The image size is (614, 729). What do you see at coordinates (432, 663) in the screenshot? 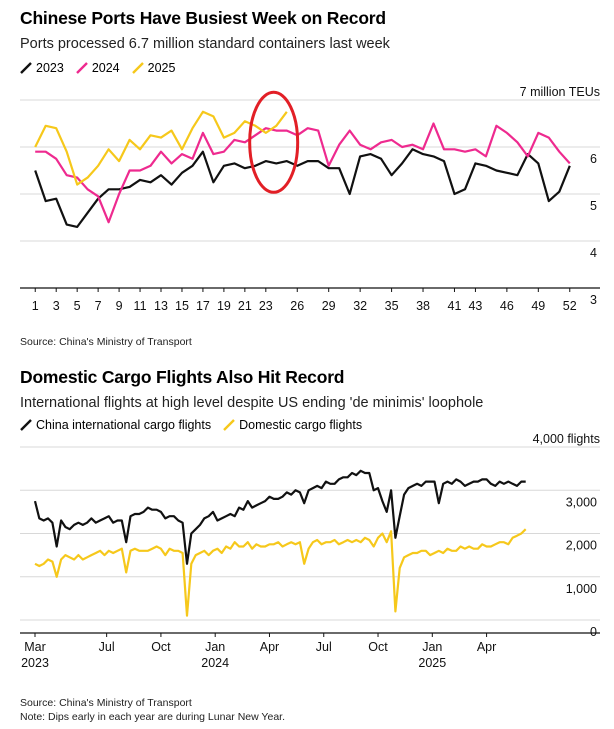
I see `year-label: 2025` at bounding box center [432, 663].